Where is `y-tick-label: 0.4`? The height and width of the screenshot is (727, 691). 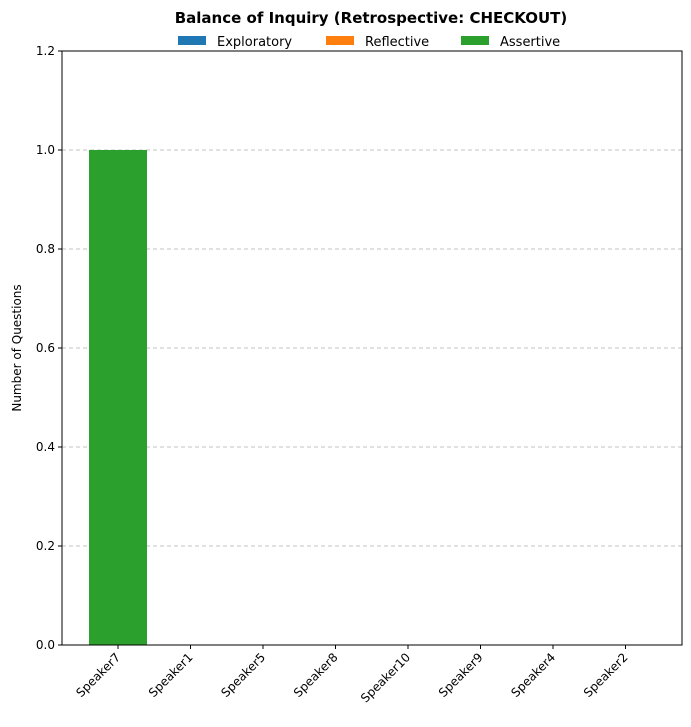 y-tick-label: 0.4 is located at coordinates (45, 447).